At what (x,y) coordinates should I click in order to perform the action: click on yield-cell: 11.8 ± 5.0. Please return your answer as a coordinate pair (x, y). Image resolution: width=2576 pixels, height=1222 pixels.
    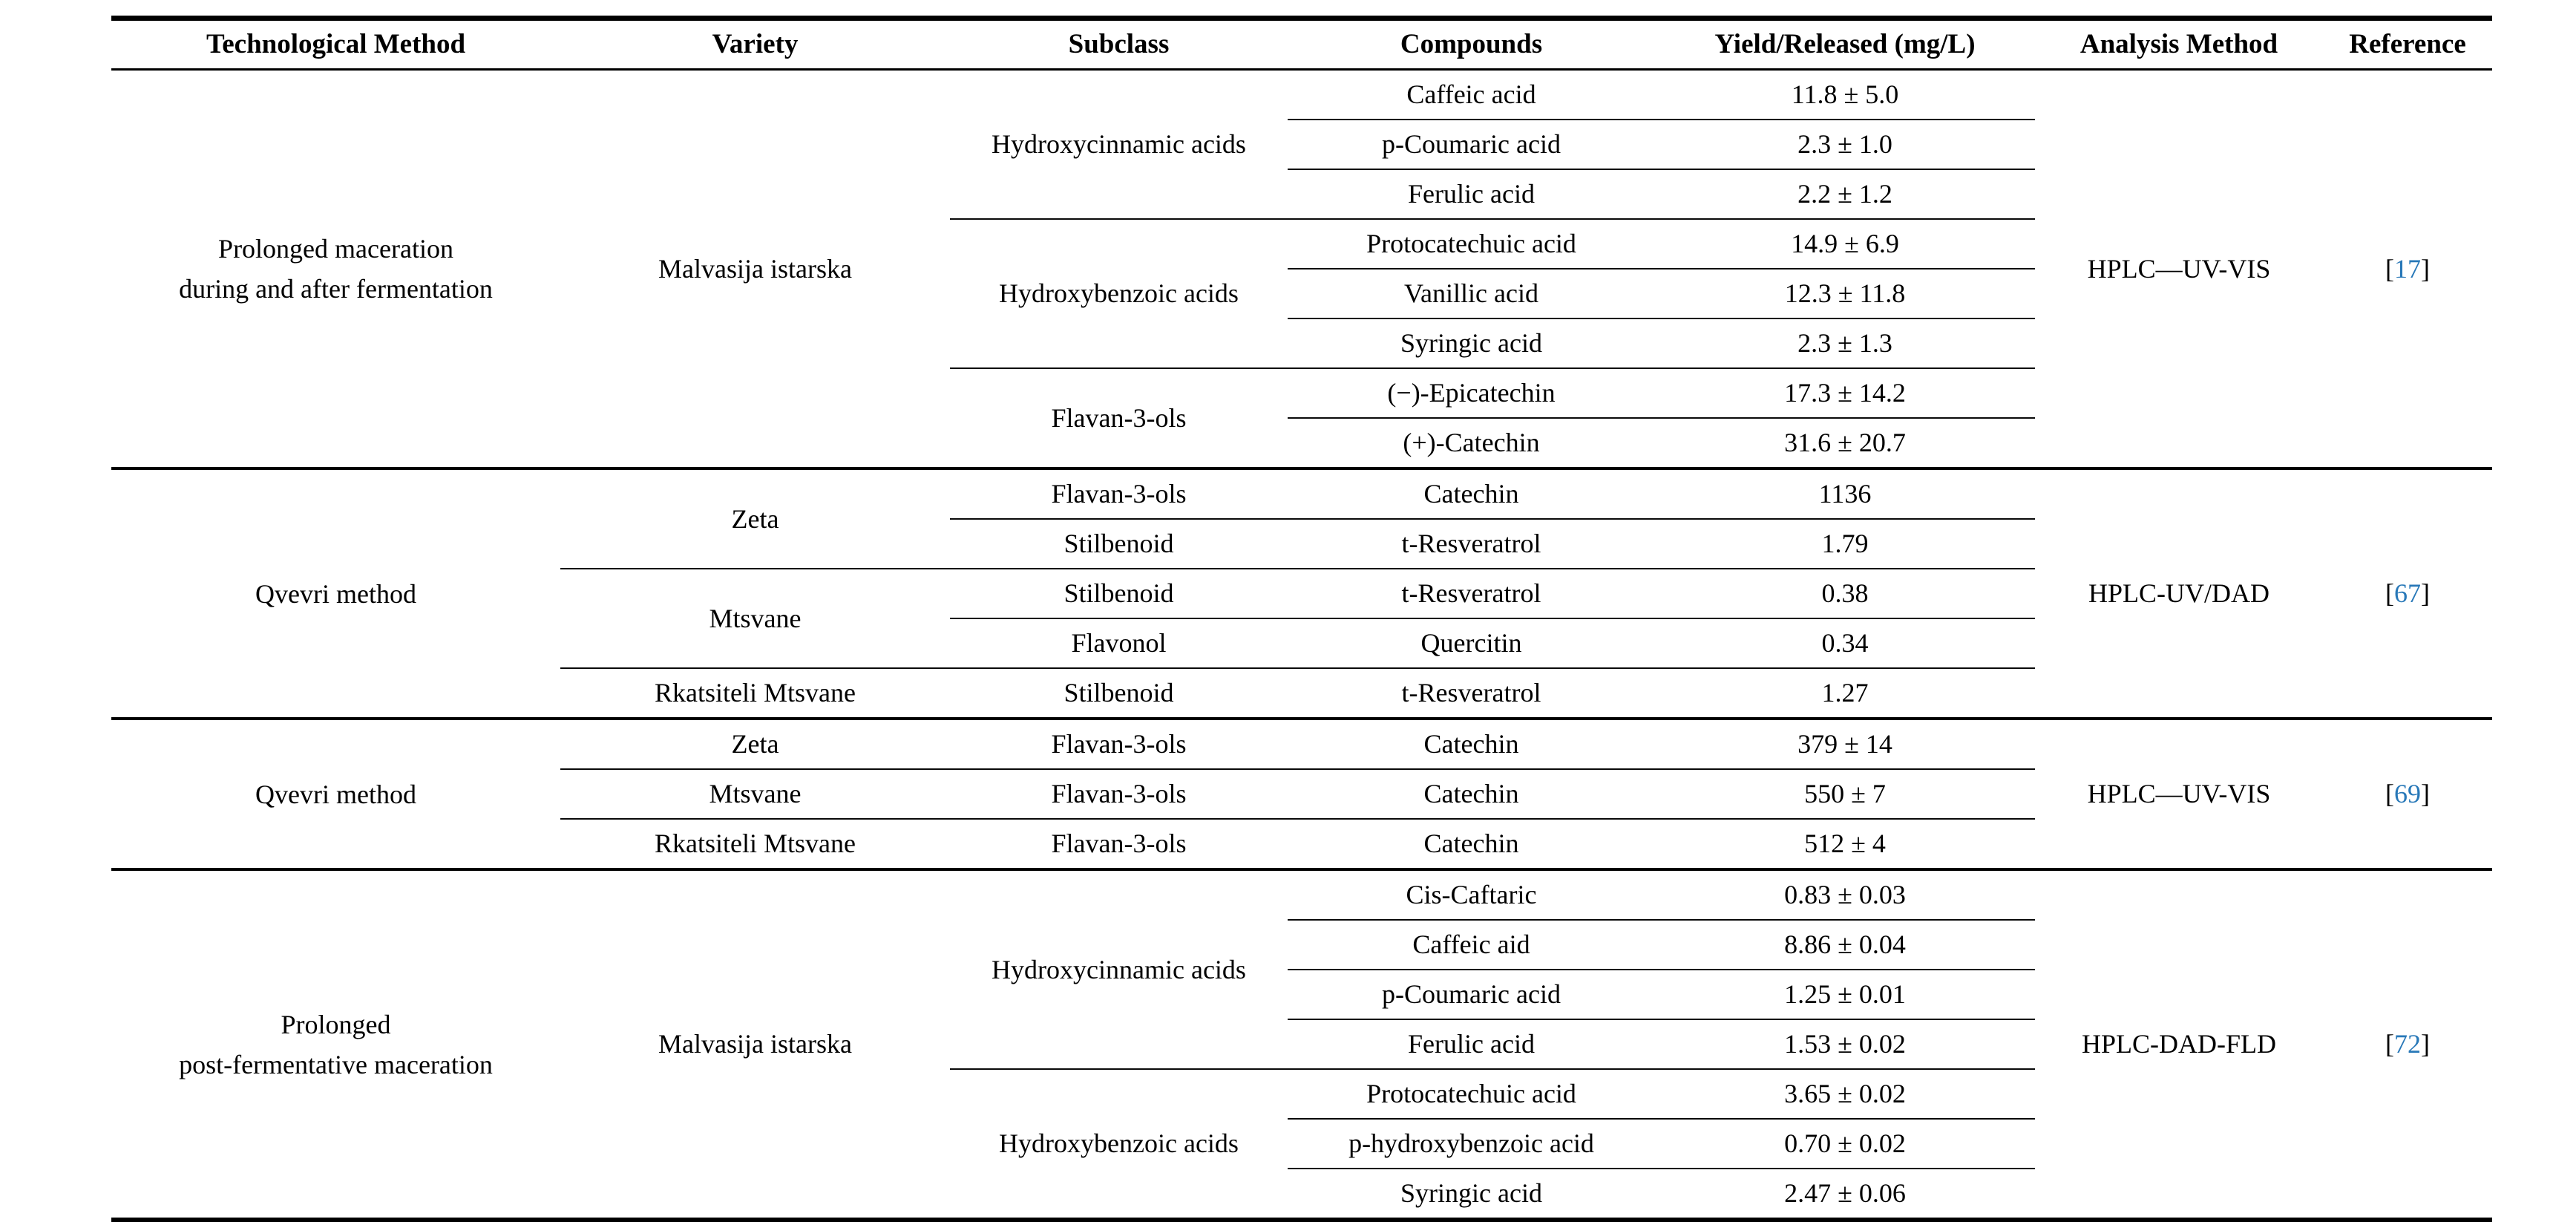
    Looking at the image, I should click on (1845, 94).